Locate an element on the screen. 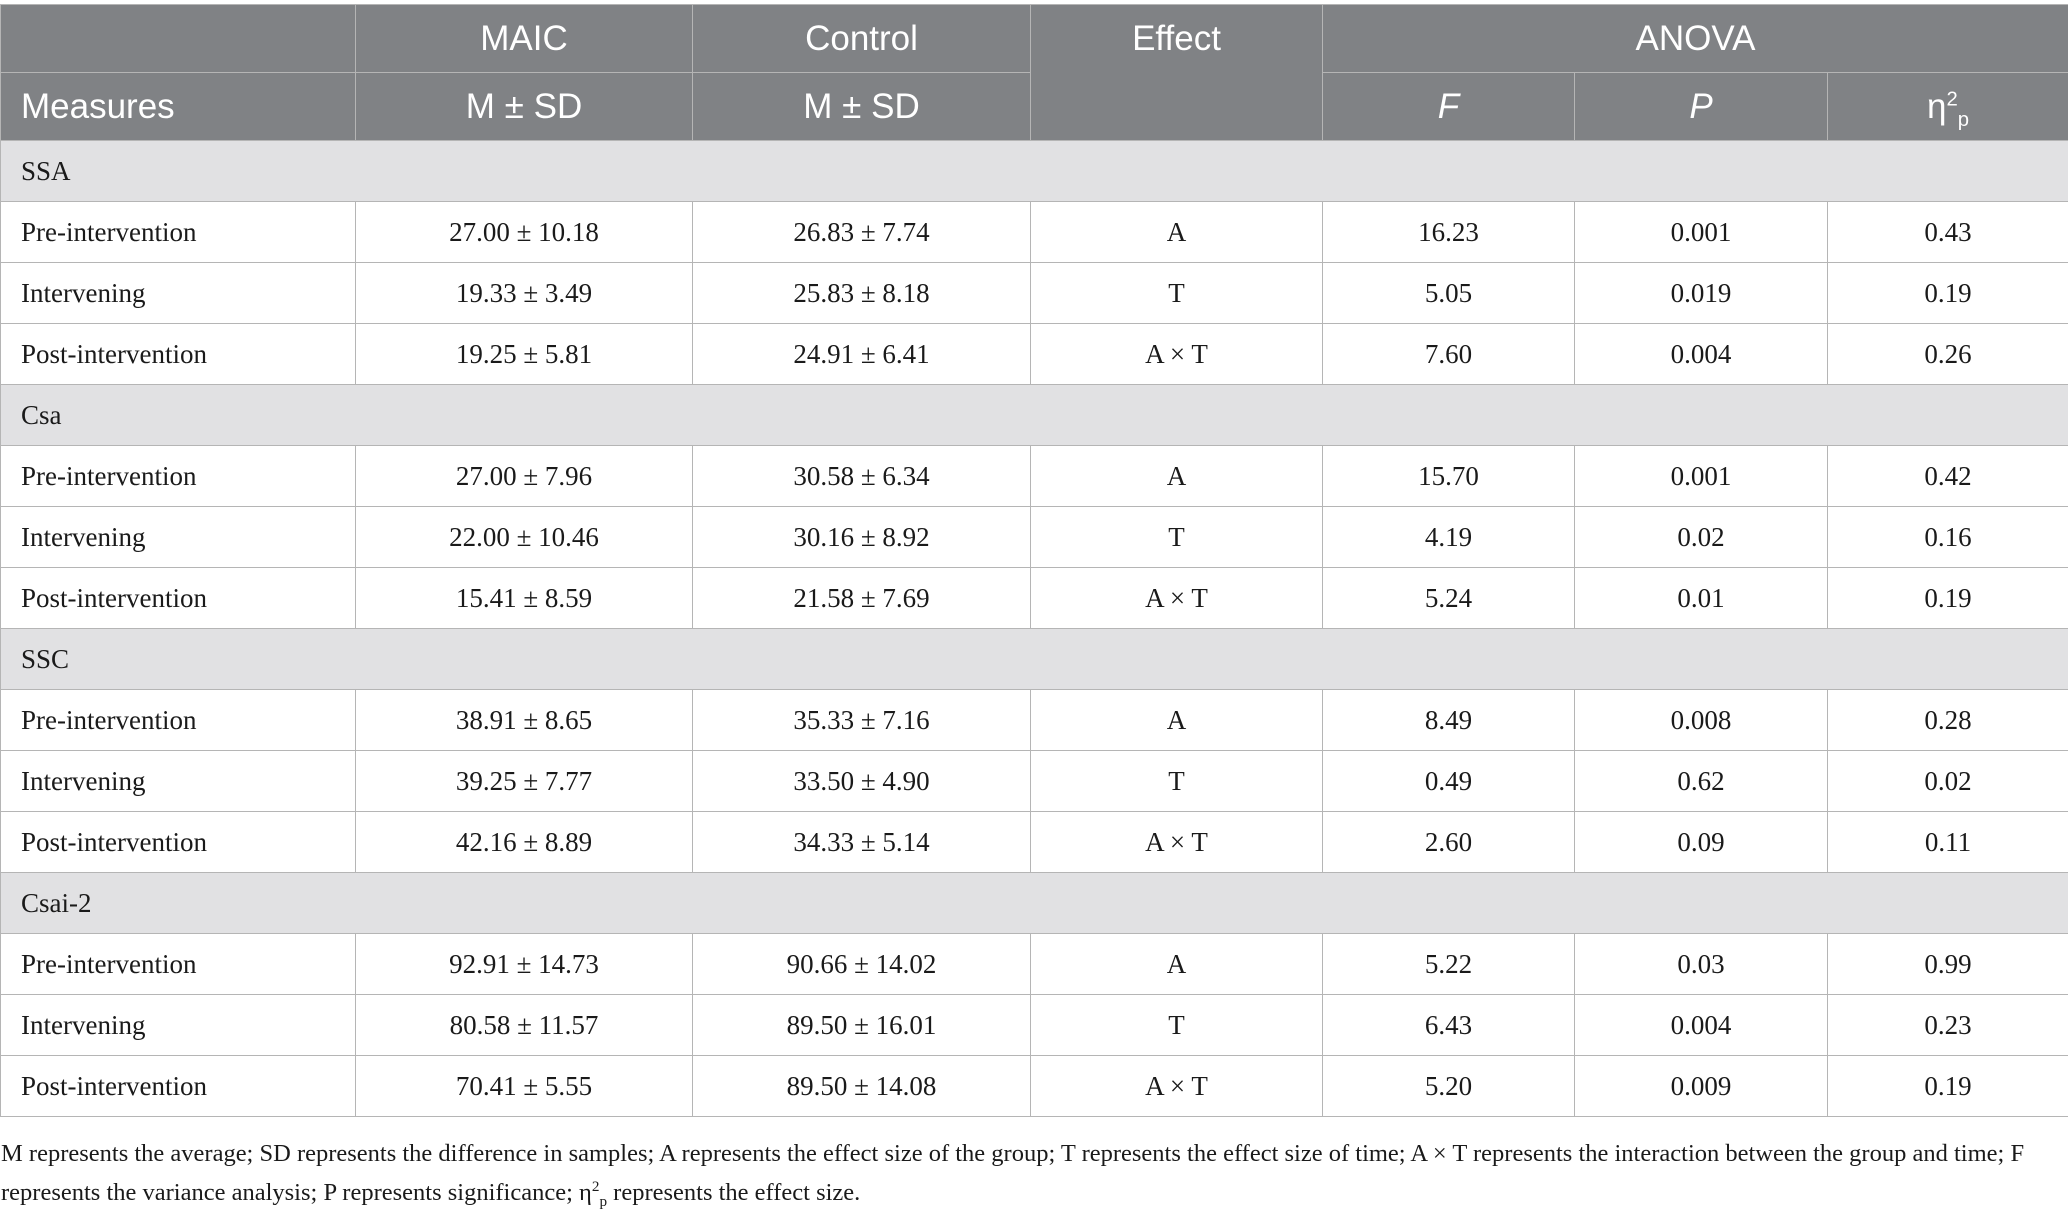 This screenshot has height=1215, width=2068. eta-value: 0.11 is located at coordinates (1947, 842).